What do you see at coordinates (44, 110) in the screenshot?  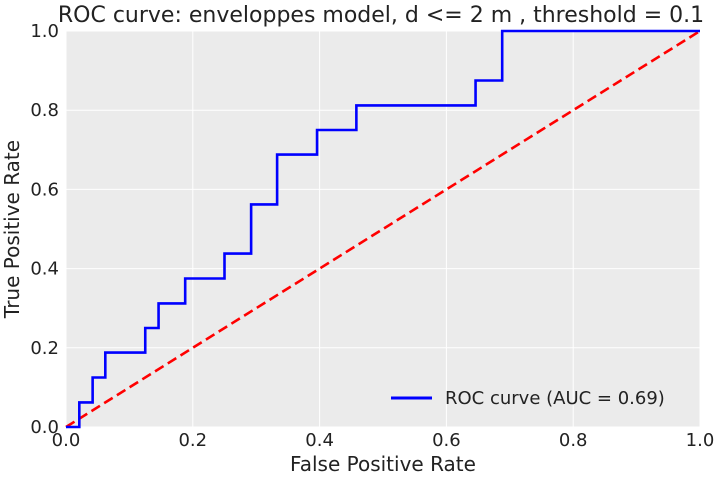 I see `y-tick-label: 0.8` at bounding box center [44, 110].